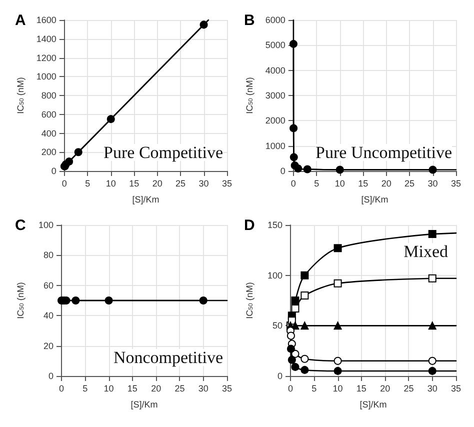 Image resolution: width=474 pixels, height=427 pixels. I want to click on y-tick-label: 200, so click(48, 152).